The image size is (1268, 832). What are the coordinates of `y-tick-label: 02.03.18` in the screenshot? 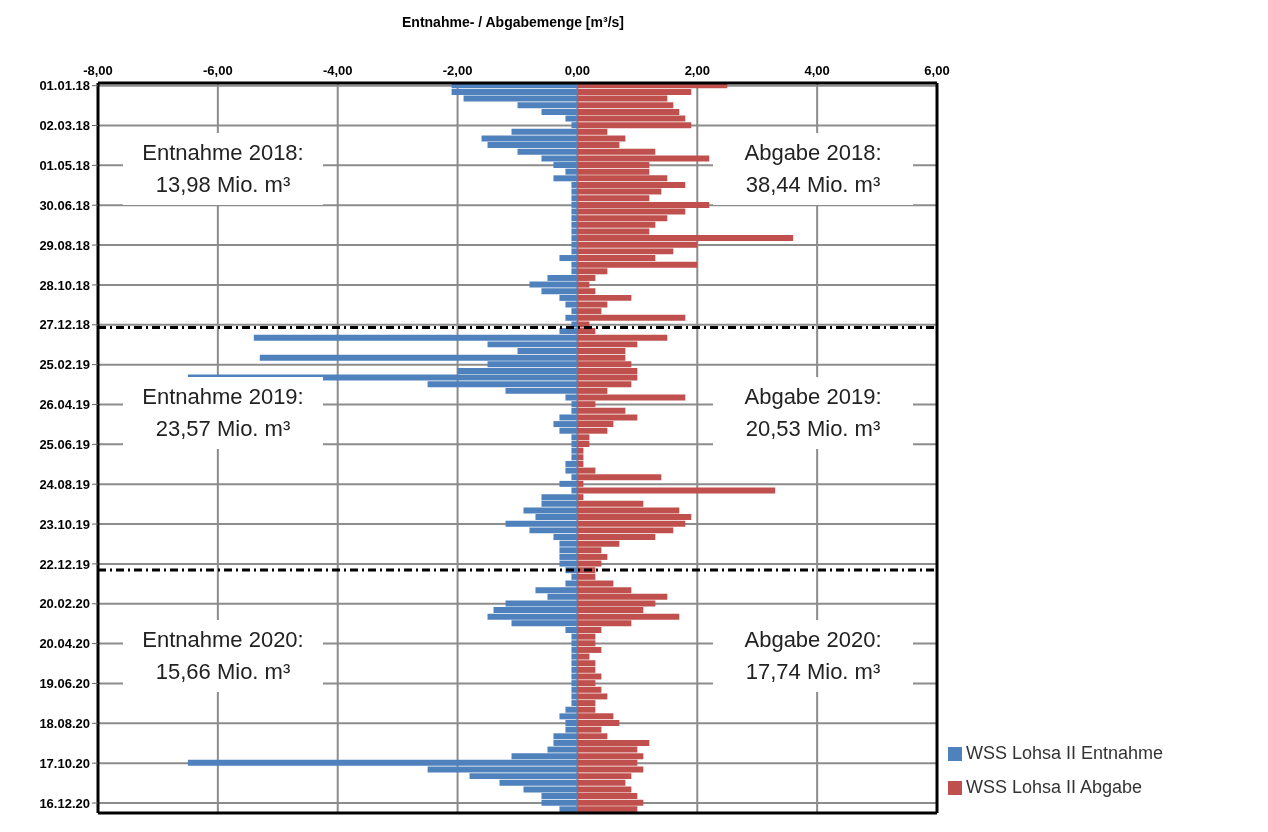 It's located at (64, 126).